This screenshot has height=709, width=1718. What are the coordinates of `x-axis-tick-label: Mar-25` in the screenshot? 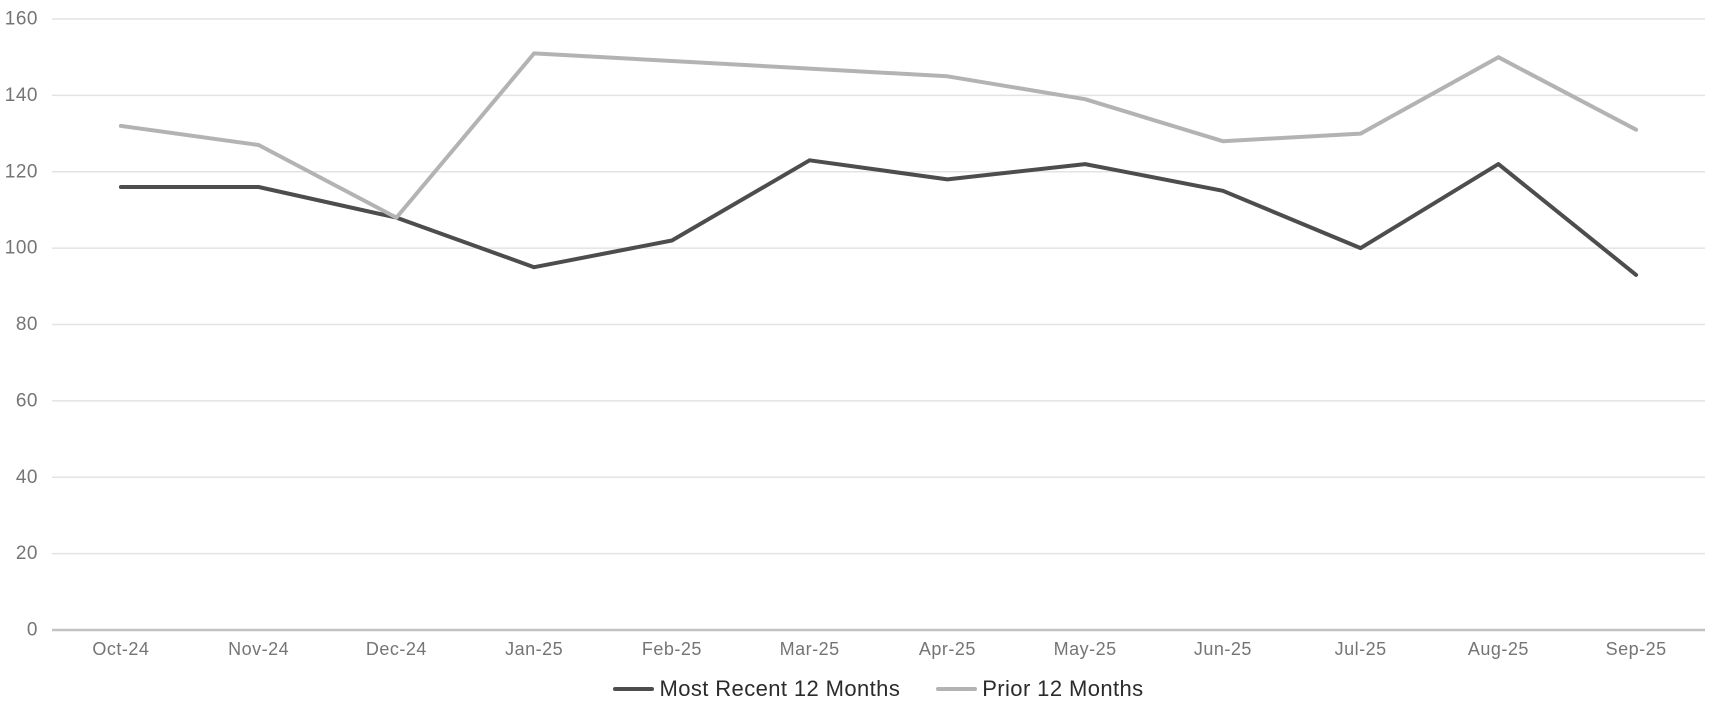 It's located at (810, 649).